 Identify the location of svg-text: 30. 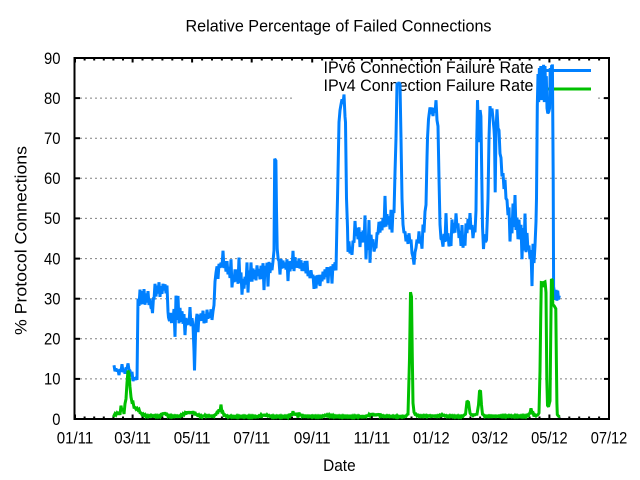
(52, 299).